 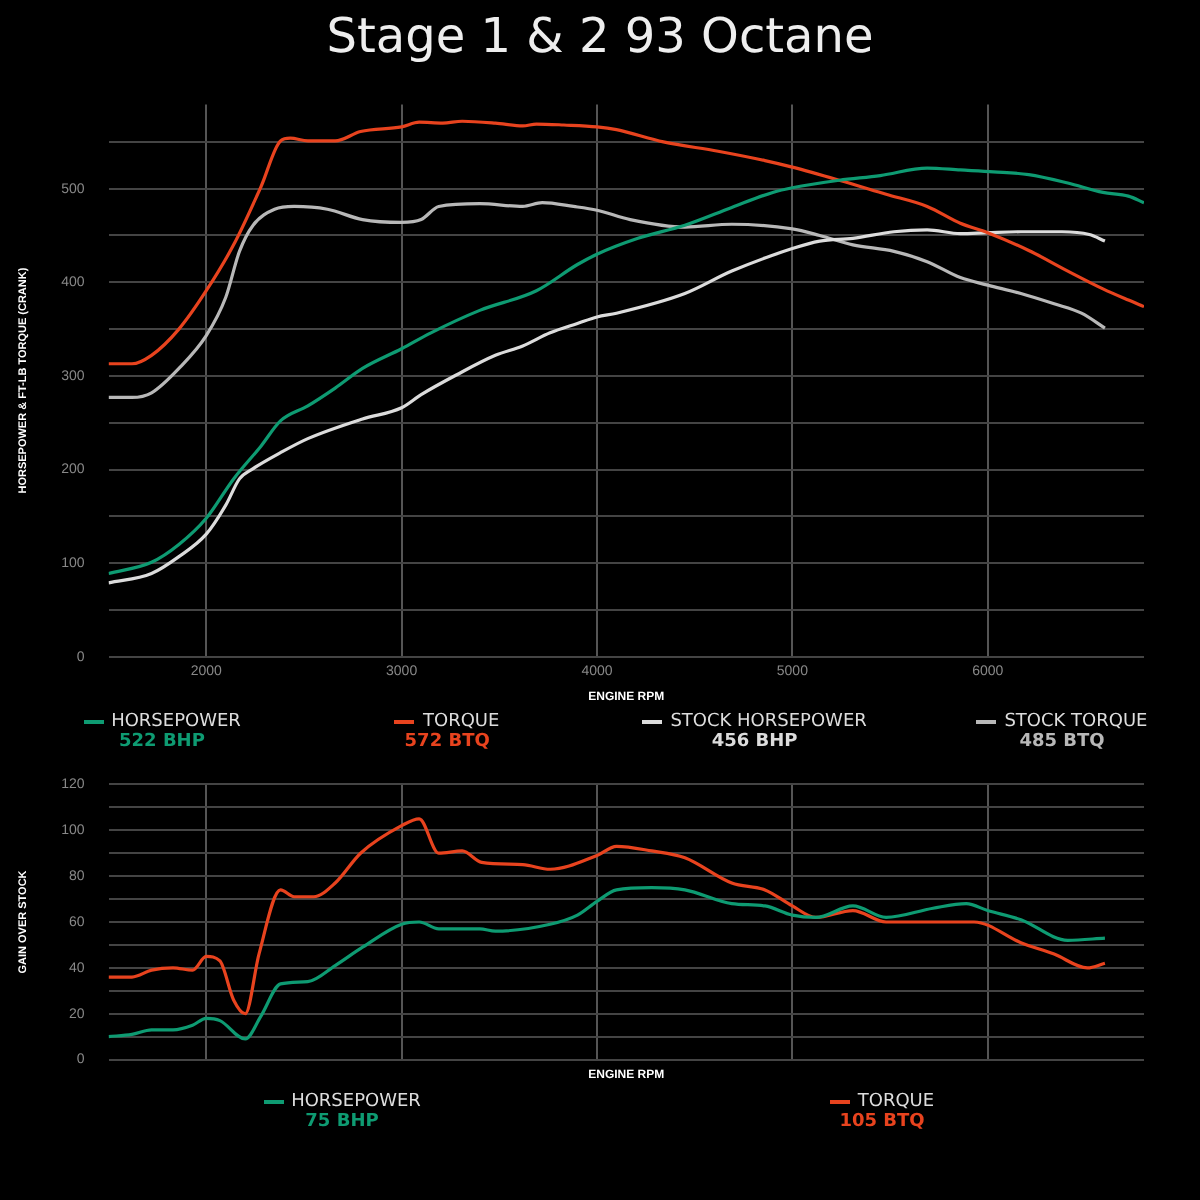 I want to click on chart-title: Stage 1 & 2 93 Octane, so click(x=600, y=37).